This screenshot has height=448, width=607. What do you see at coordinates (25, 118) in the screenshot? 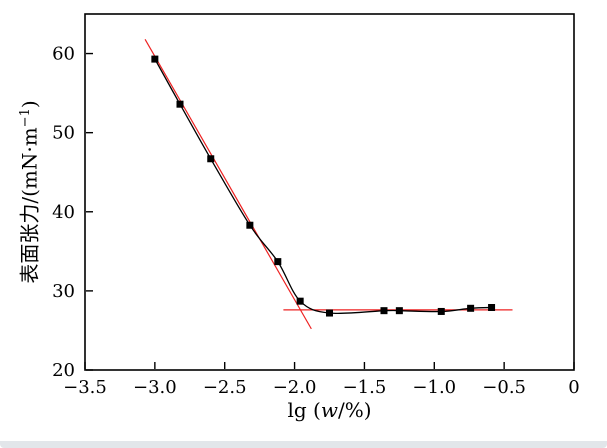
I see `y-axis-label-superscript: −1` at bounding box center [25, 118].